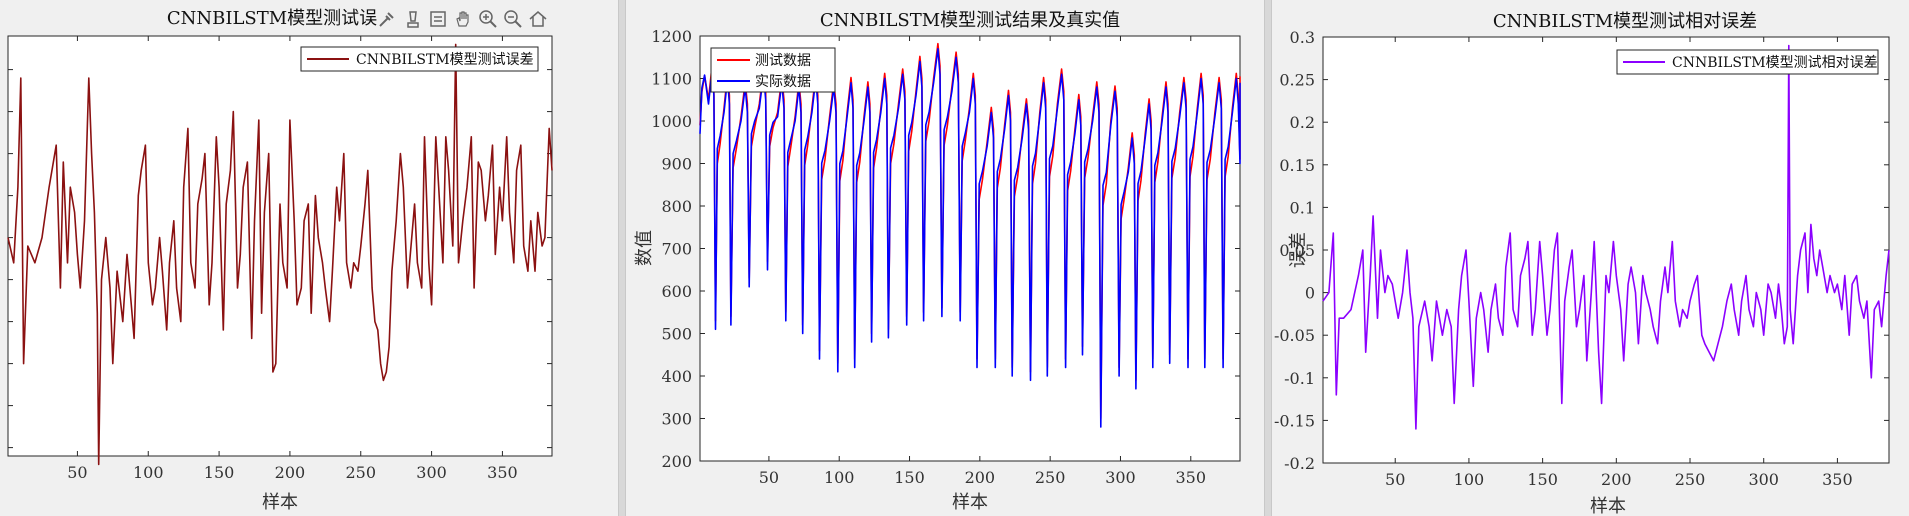 Image resolution: width=1909 pixels, height=516 pixels. Describe the element at coordinates (676, 206) in the screenshot. I see `y-tick-label: 800` at that location.